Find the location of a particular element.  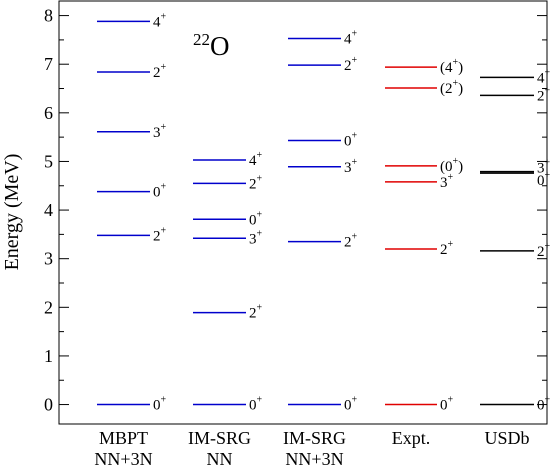

spin-label: (2+) is located at coordinates (451, 87).